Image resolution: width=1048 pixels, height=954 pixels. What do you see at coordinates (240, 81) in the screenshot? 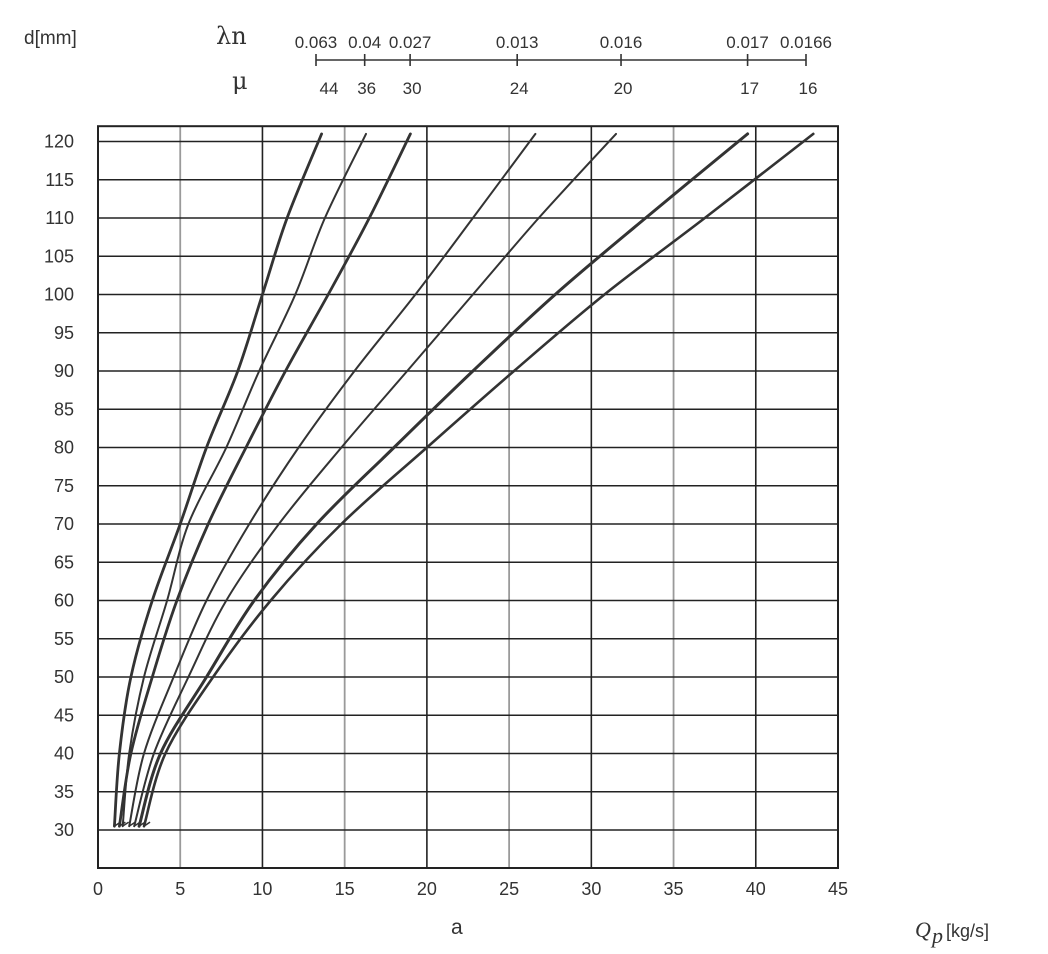
I see `mu-symbol: μ` at bounding box center [240, 81].